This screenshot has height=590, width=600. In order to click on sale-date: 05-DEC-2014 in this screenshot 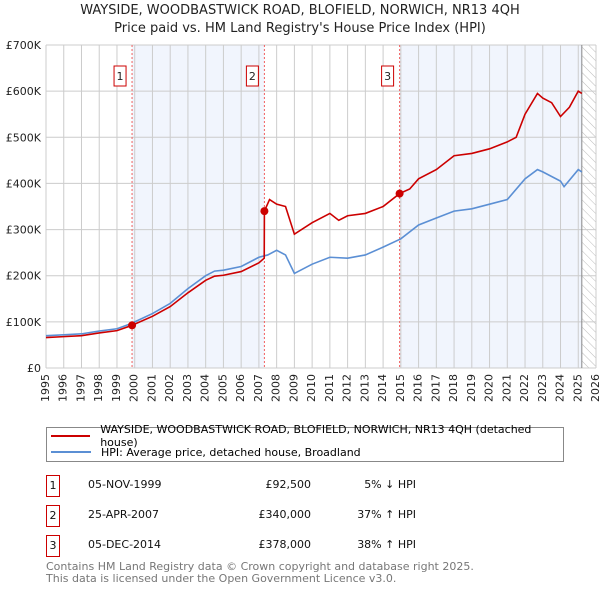, I will do `click(125, 544)`.